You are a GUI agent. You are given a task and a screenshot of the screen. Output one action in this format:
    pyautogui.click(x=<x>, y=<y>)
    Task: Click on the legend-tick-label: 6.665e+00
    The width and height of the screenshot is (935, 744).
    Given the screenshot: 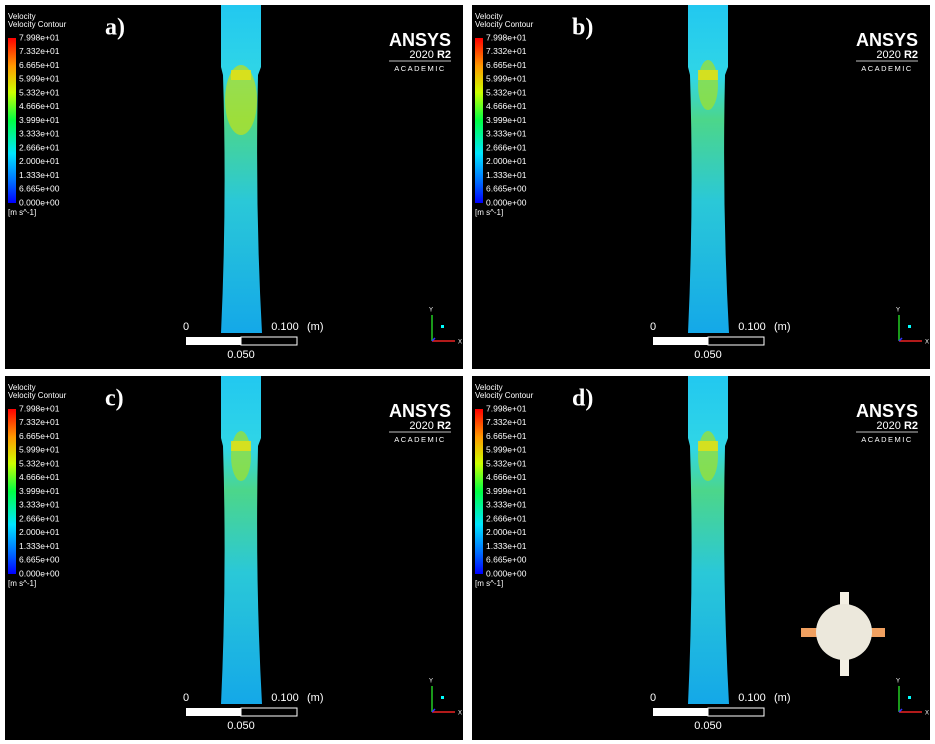 What is the action you would take?
    pyautogui.click(x=39, y=189)
    